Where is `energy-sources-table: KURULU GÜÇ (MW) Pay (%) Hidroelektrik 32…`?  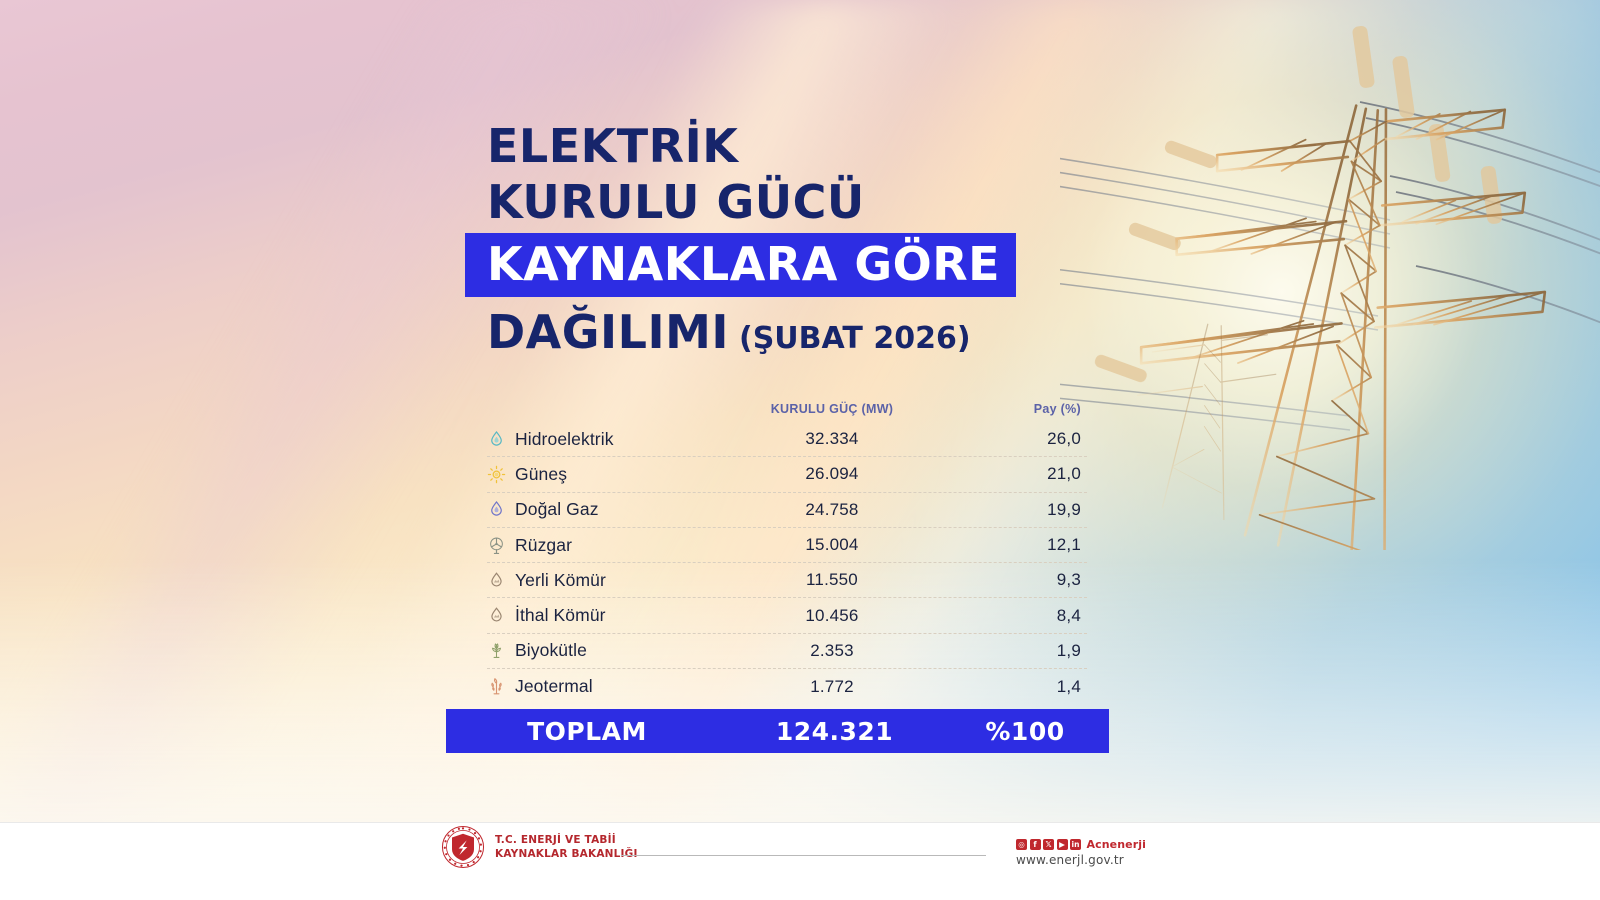
energy-sources-table: KURULU GÜÇ (MW) Pay (%) Hidroelektrik 32… is located at coordinates (787, 550).